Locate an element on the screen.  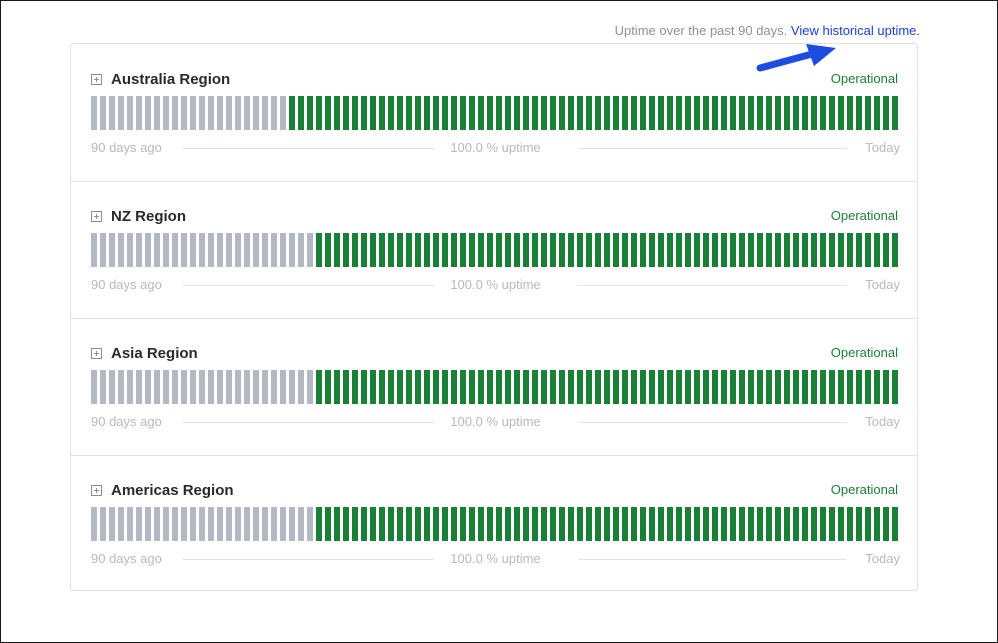
region-header: Australia Region is located at coordinates (160, 79).